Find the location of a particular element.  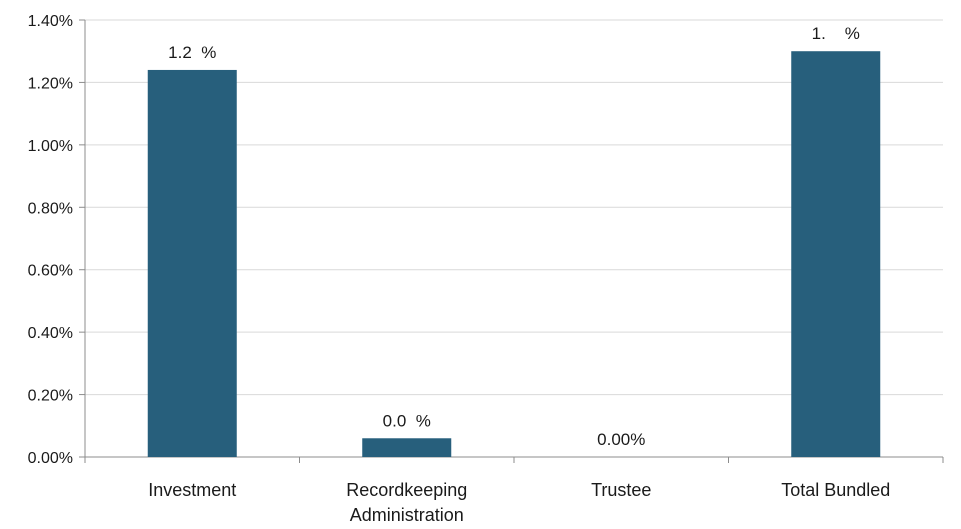

x-category-label-line: Recordkeeping is located at coordinates (406, 490).